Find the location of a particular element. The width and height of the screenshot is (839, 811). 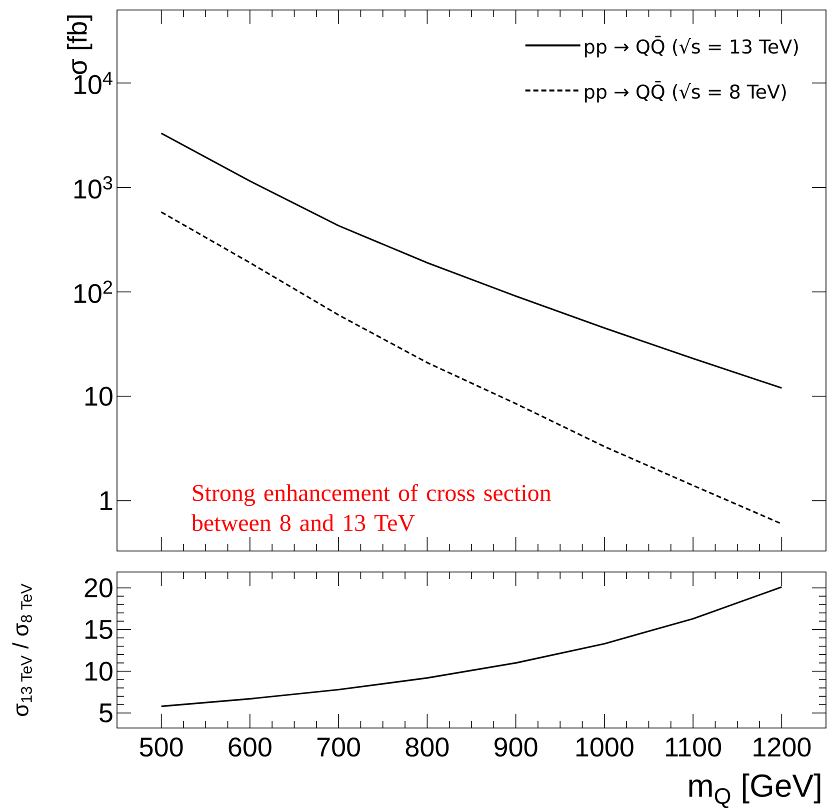

x-tick-label: 700 is located at coordinates (338, 746).